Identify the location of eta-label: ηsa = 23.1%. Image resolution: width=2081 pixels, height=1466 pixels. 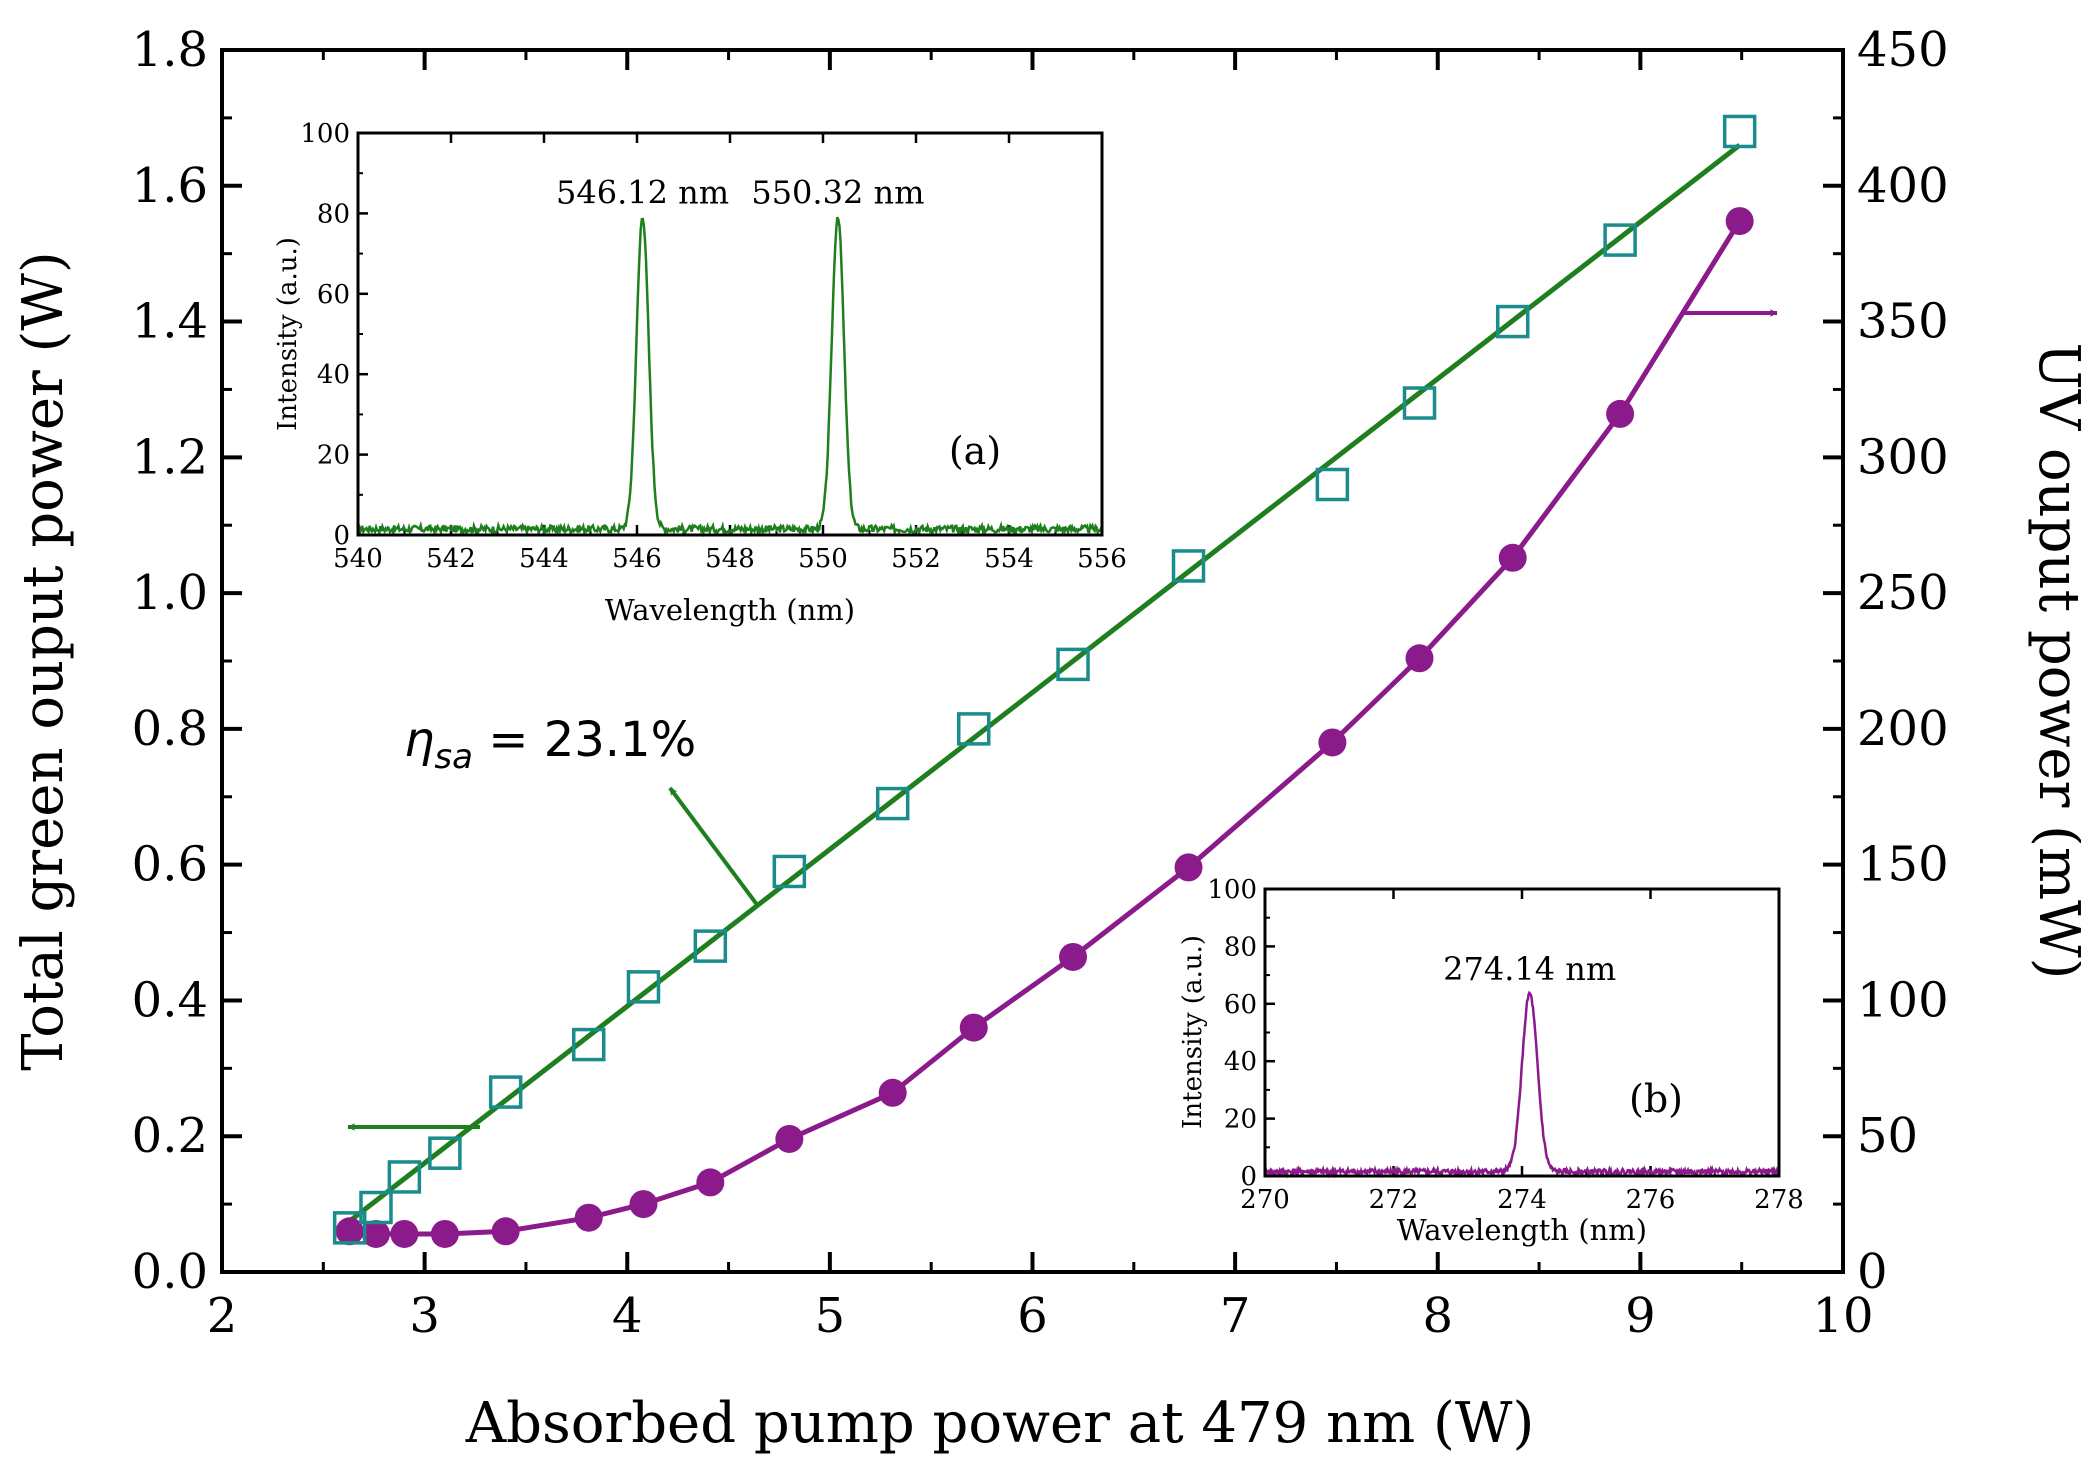
(550, 744).